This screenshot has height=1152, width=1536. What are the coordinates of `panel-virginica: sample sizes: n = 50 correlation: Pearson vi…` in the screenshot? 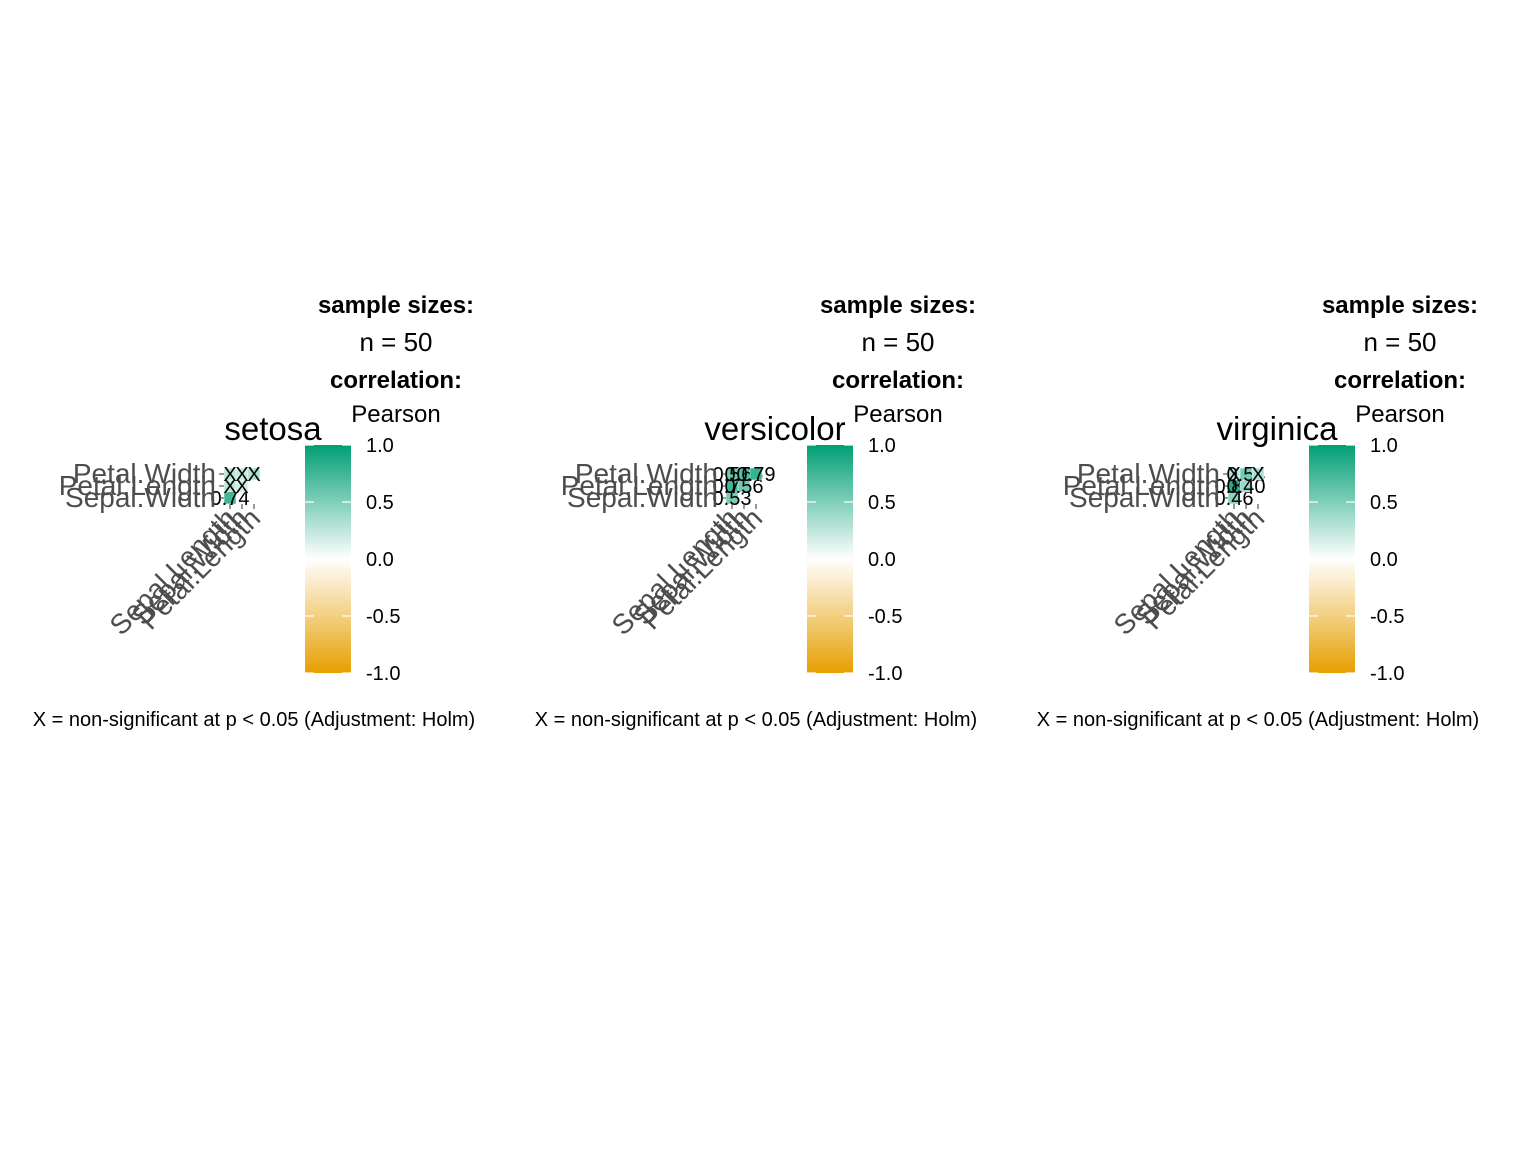 It's located at (1258, 511).